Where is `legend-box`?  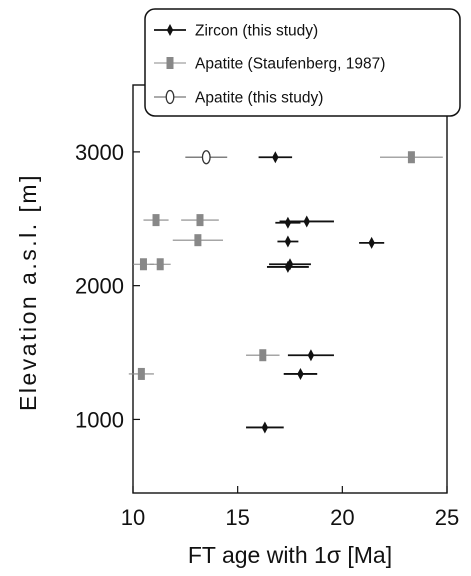
legend-box is located at coordinates (302, 62).